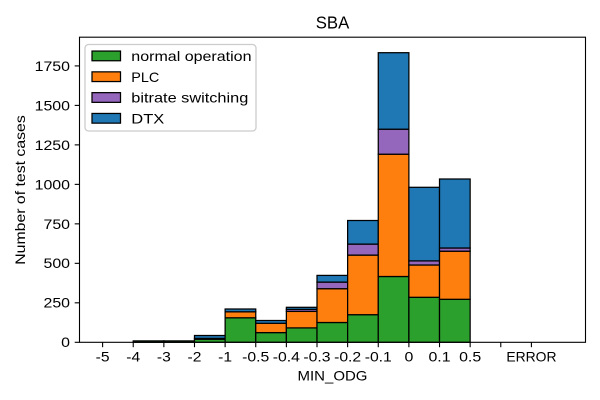 The width and height of the screenshot is (600, 400). I want to click on svg-text: -1, so click(225, 357).